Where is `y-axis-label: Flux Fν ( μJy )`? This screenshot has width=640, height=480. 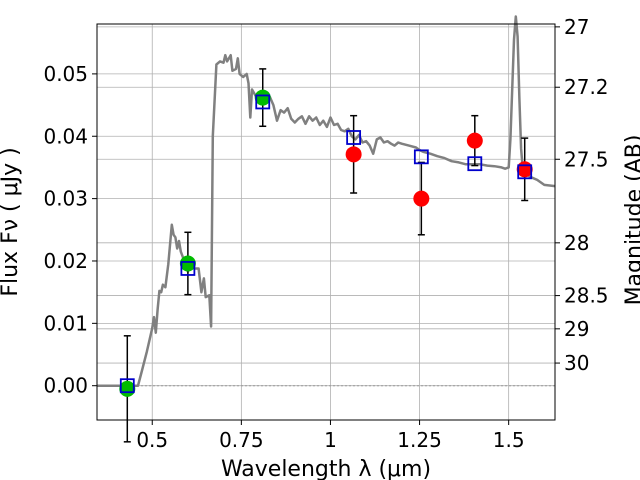 y-axis-label: Flux Fν ( μJy ) is located at coordinates (11, 221).